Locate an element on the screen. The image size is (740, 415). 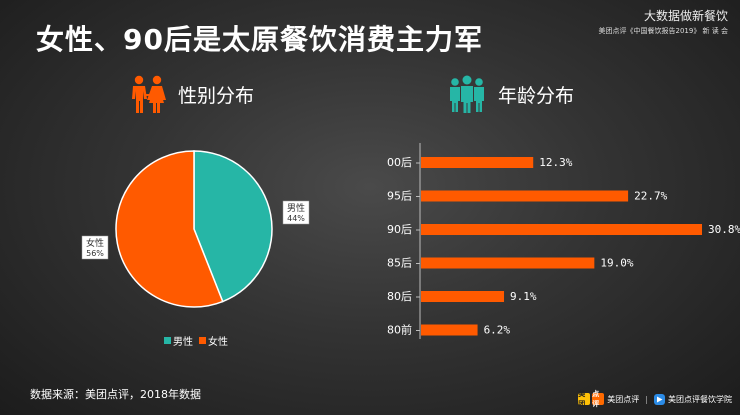
bar-category-label: 80前 is located at coordinates (399, 330).